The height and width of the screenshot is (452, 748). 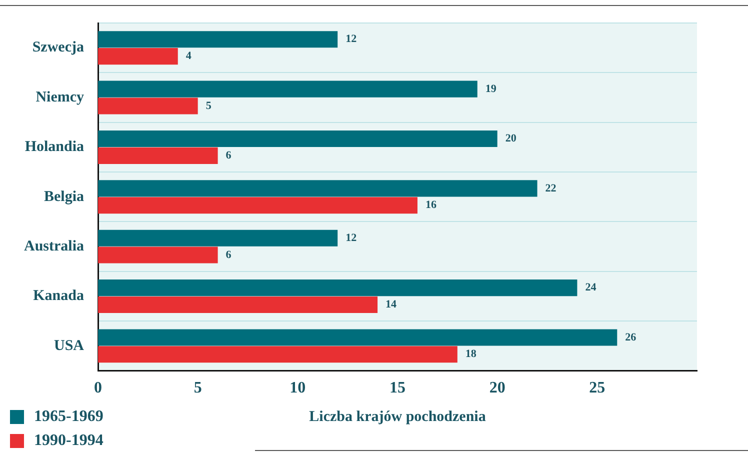 What do you see at coordinates (591, 288) in the screenshot?
I see `data-label: 24` at bounding box center [591, 288].